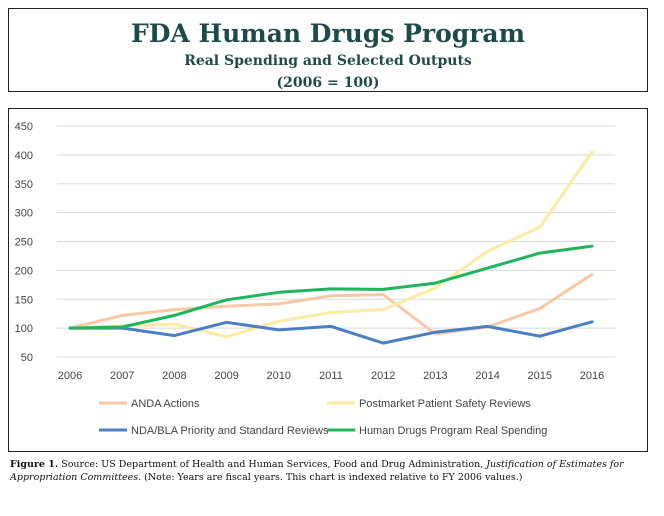 This screenshot has height=516, width=664. What do you see at coordinates (174, 376) in the screenshot?
I see `x-tick-2008: 2008` at bounding box center [174, 376].